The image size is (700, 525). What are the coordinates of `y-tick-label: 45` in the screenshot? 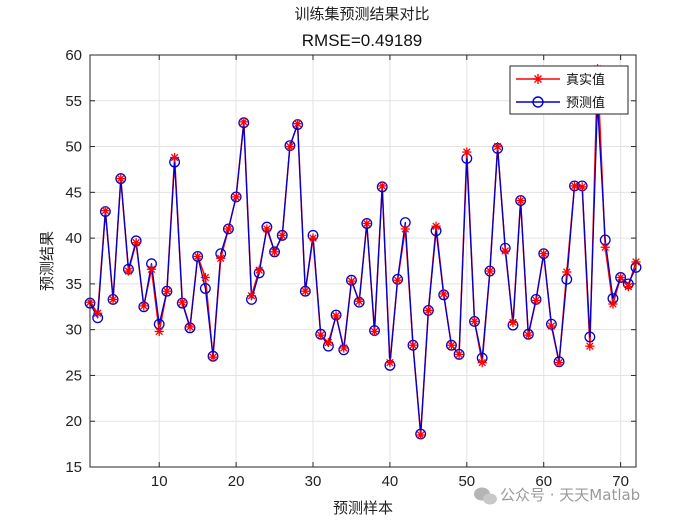 It's located at (73, 192).